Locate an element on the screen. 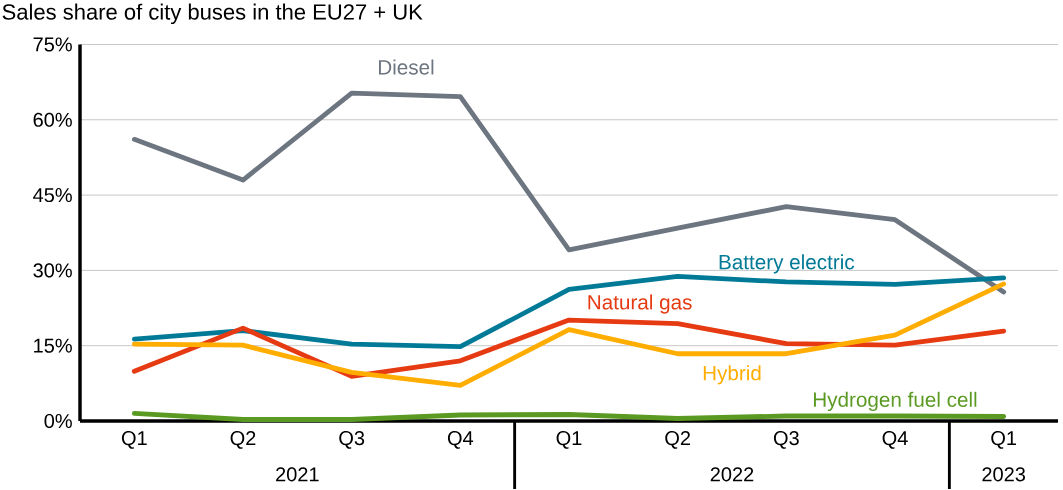 The width and height of the screenshot is (1063, 490). series-label: Hydrogen fuel cell is located at coordinates (895, 401).